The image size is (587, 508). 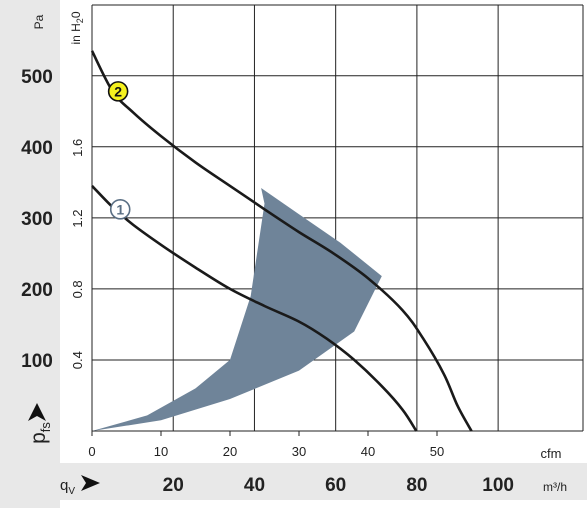 I want to click on svg-text: in H20, so click(x=77, y=27).